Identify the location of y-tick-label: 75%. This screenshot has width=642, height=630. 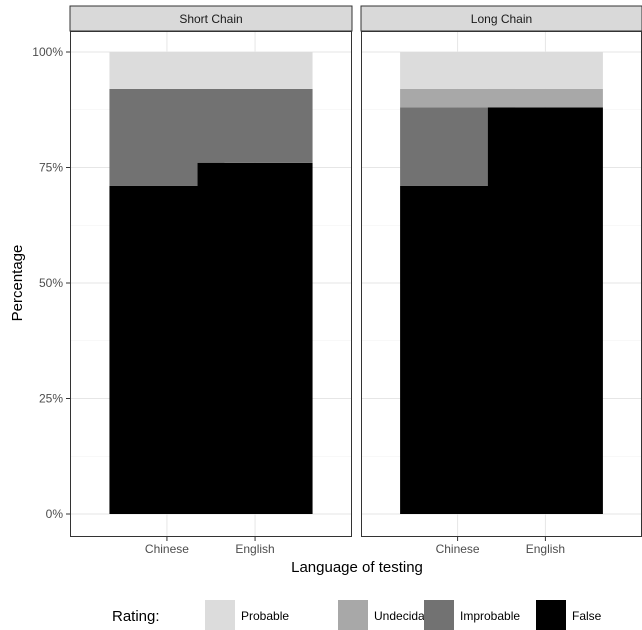
(51, 168).